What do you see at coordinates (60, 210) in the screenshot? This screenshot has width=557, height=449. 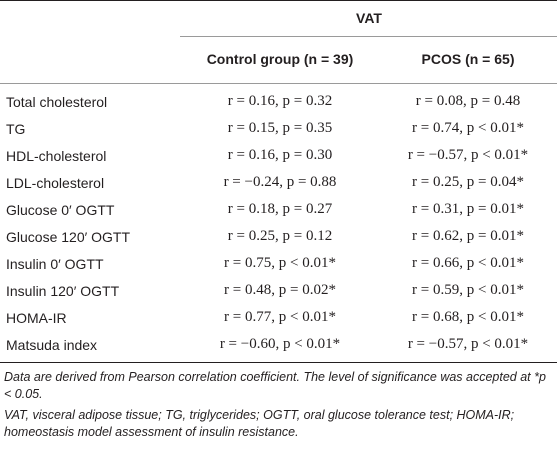 I see `table-row-label: Glucose 0′ OGTT` at bounding box center [60, 210].